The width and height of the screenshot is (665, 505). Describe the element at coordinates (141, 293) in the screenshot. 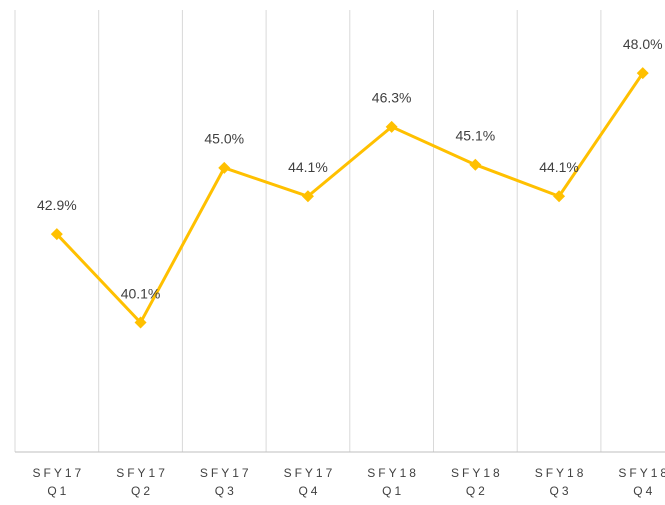

I see `data-label: 40.1%` at that location.